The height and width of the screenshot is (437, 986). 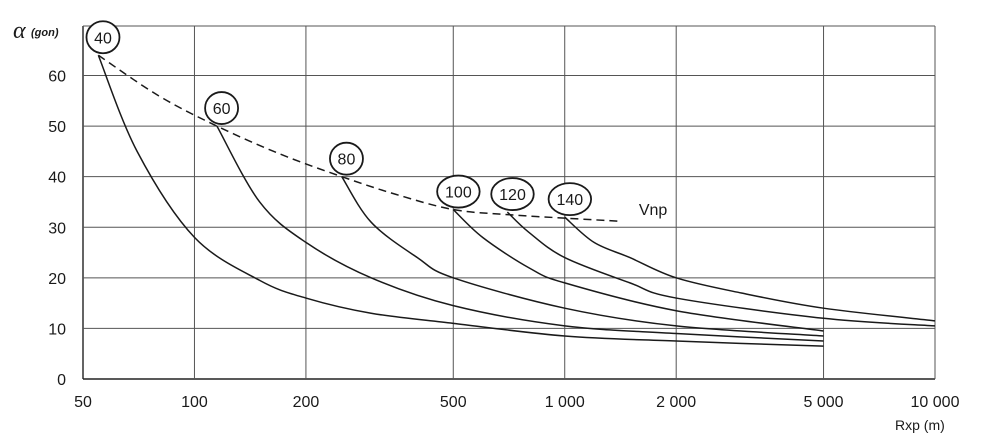 What do you see at coordinates (57, 329) in the screenshot?
I see `y-tick-label: 10` at bounding box center [57, 329].